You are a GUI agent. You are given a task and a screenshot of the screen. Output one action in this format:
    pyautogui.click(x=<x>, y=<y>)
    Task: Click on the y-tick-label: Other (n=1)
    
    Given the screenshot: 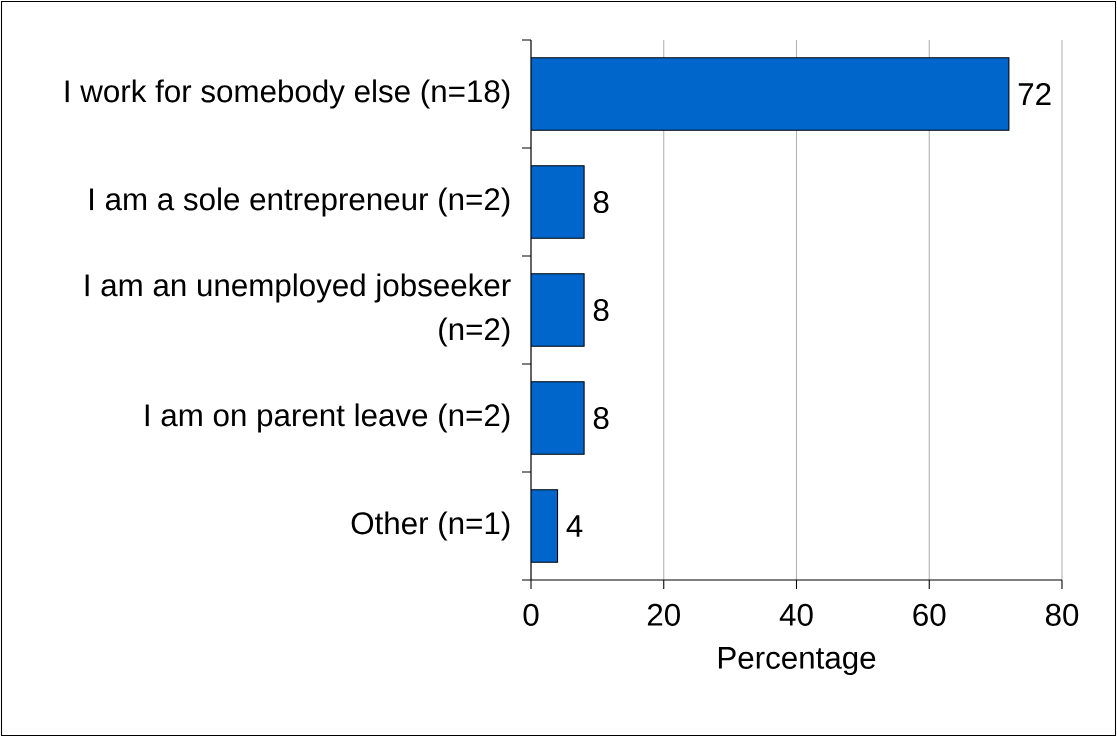 What is the action you would take?
    pyautogui.click(x=430, y=526)
    